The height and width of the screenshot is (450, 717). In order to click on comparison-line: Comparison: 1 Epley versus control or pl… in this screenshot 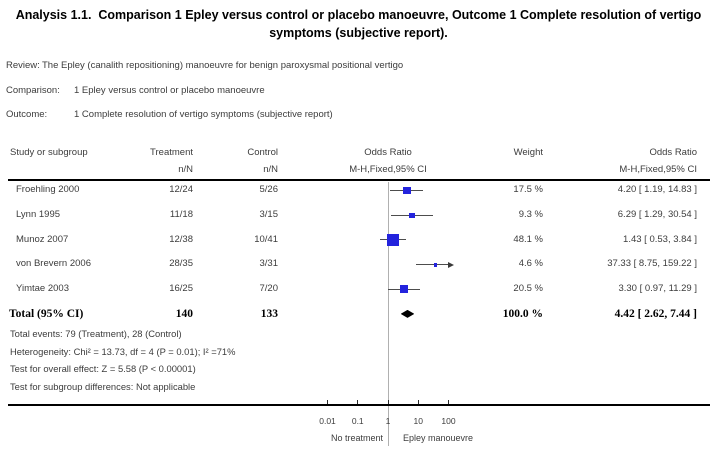, I will do `click(358, 91)`.